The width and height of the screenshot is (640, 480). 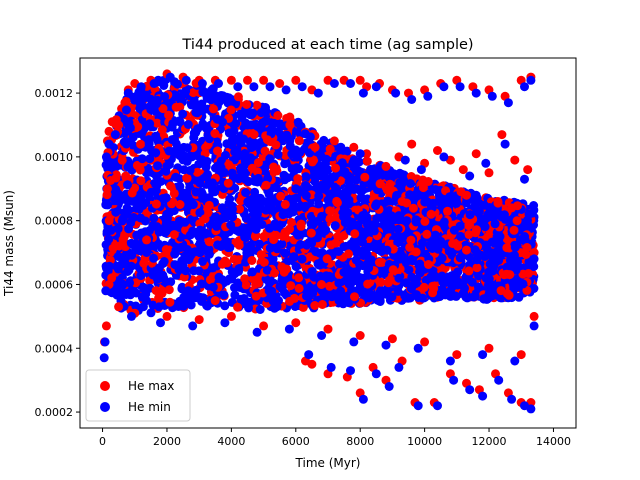 I want to click on chart-title: Ti44 produced at each time (ag sample), so click(x=327, y=45).